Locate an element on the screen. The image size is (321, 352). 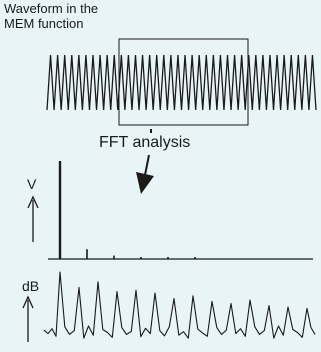
arrow-down-icon is located at coordinates (145, 183).